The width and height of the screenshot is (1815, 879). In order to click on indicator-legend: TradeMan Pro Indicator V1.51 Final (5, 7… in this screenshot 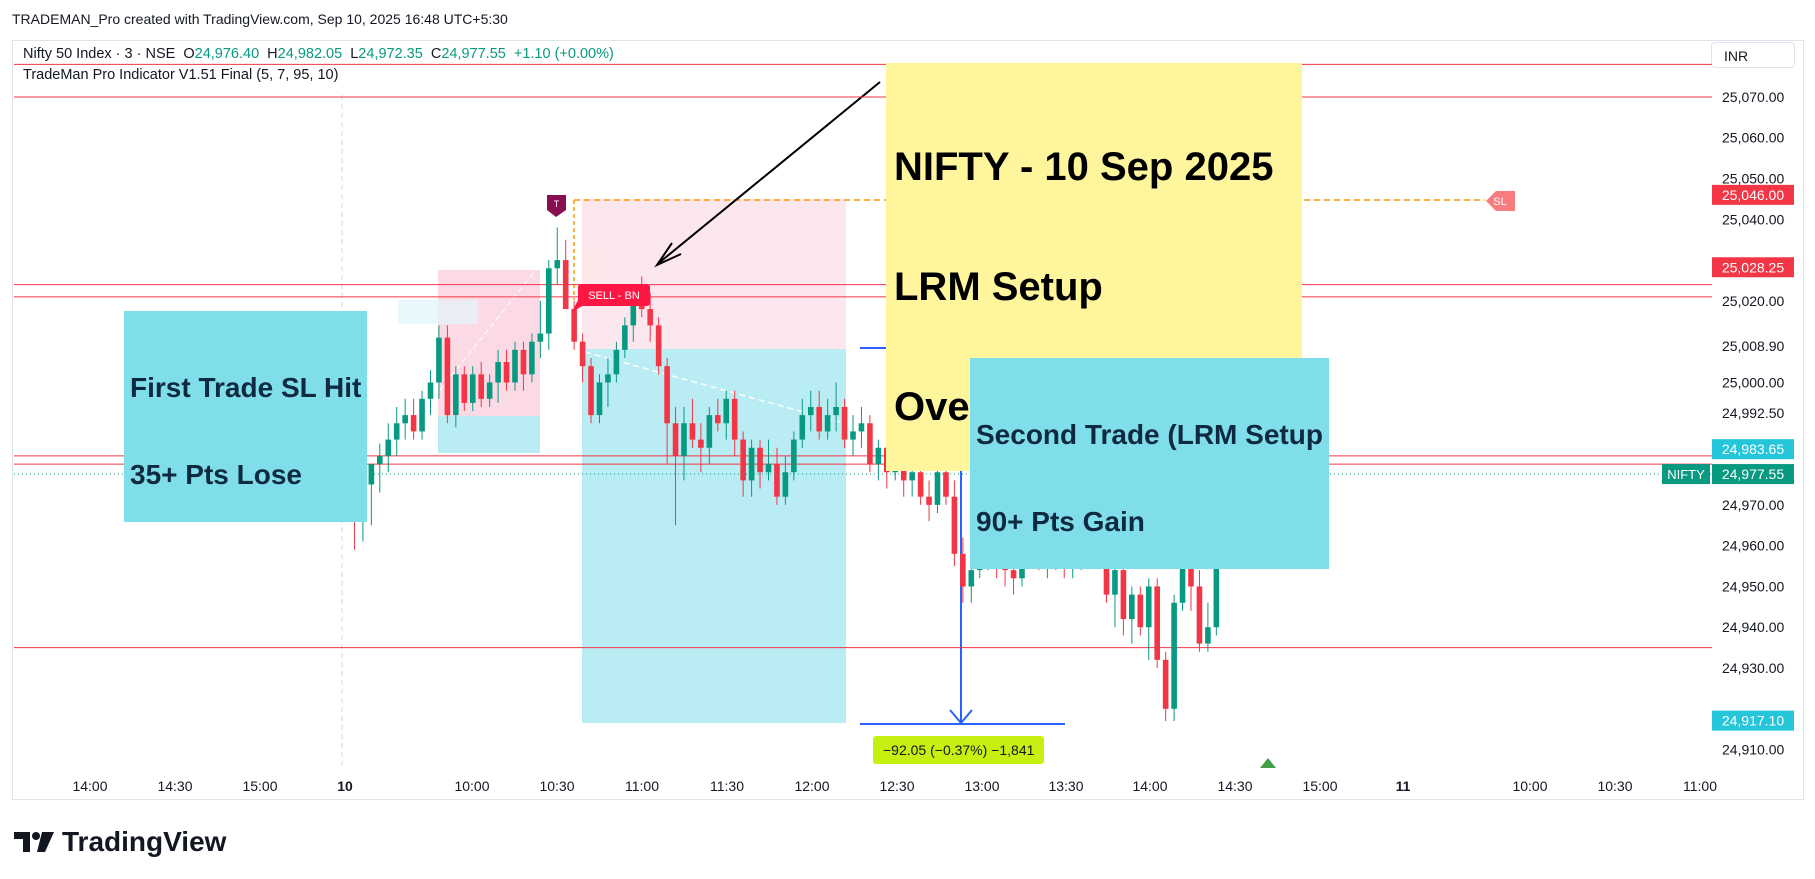, I will do `click(181, 75)`.